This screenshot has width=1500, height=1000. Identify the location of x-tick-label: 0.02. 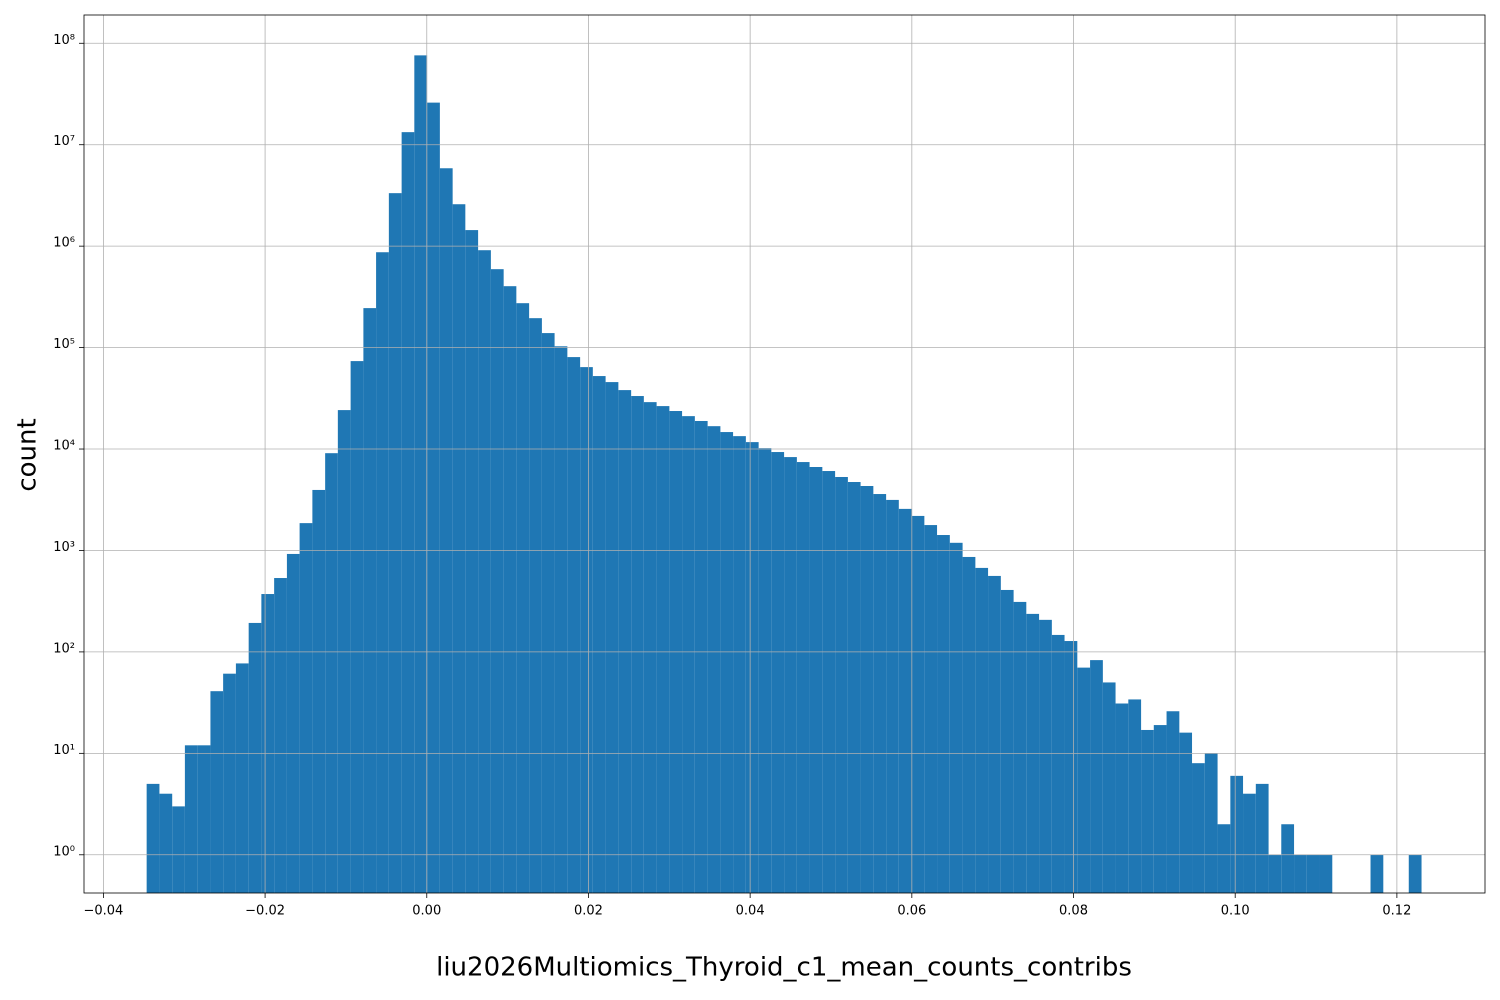
(588, 911).